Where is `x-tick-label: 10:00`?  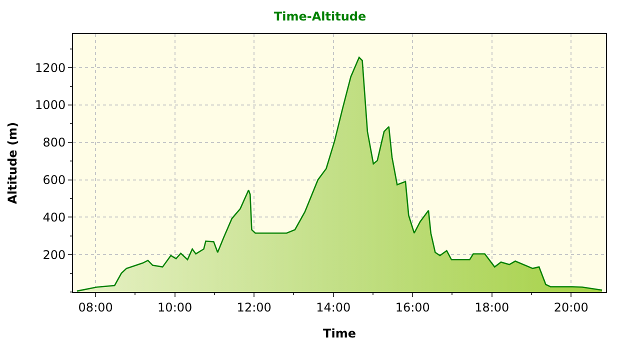
x-tick-label: 10:00 is located at coordinates (175, 307).